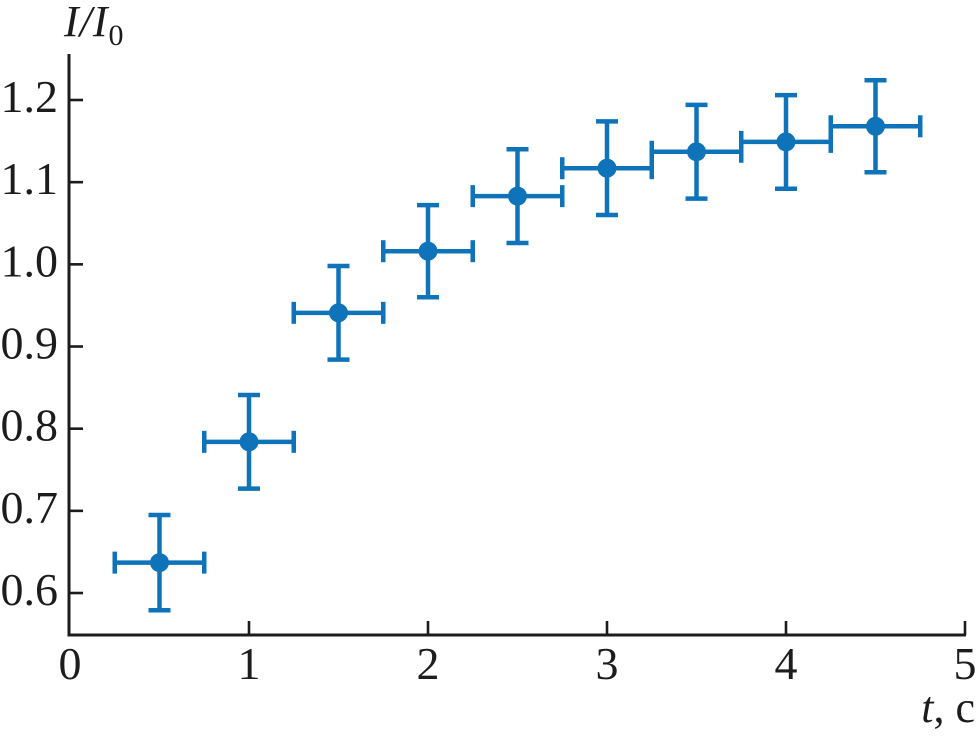 Image resolution: width=980 pixels, height=737 pixels. What do you see at coordinates (927, 707) in the screenshot?
I see `x-axis-label-symbol: t` at bounding box center [927, 707].